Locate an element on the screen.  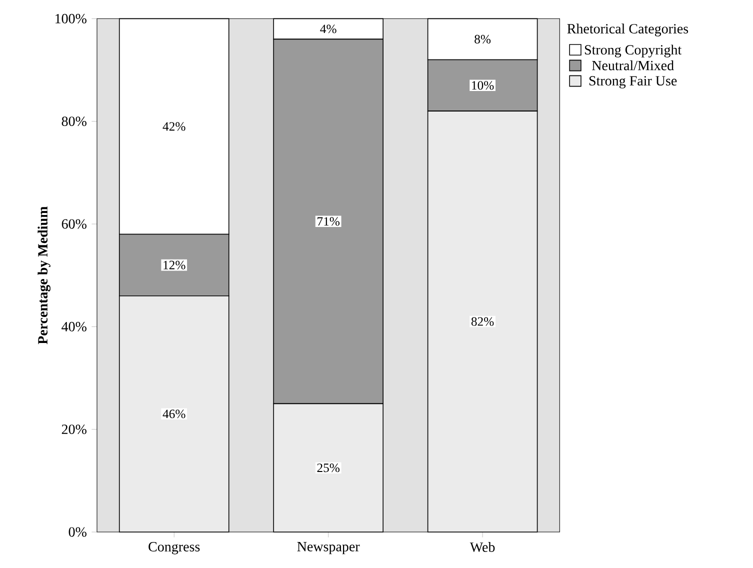
data-label: 82% is located at coordinates (482, 321).